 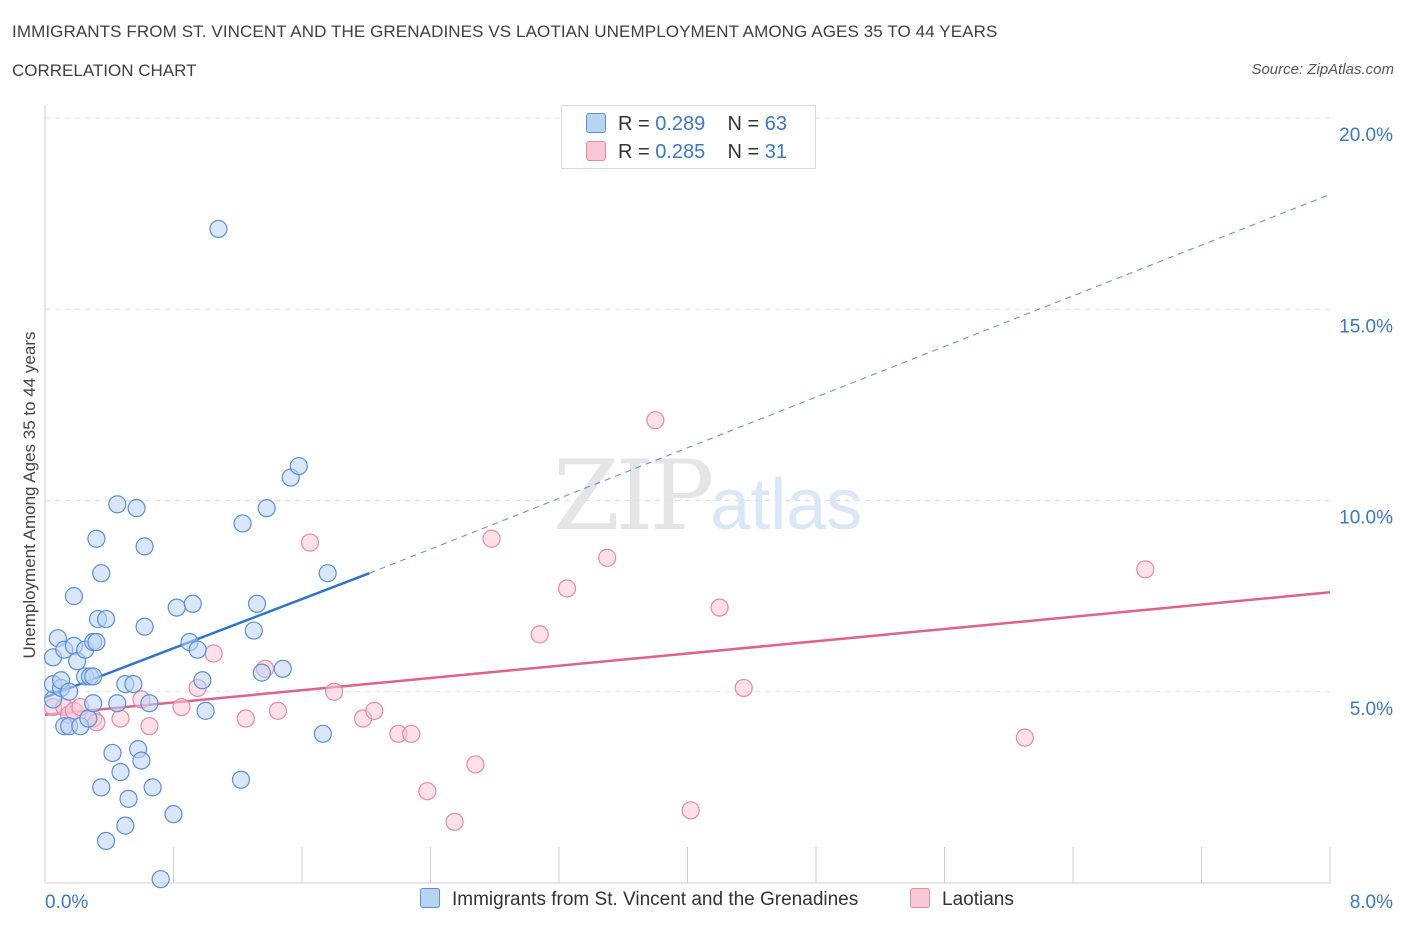 I want to click on stats-legend: R = 0.289 N = 63 R = 0.285 N = 31, so click(x=688, y=137).